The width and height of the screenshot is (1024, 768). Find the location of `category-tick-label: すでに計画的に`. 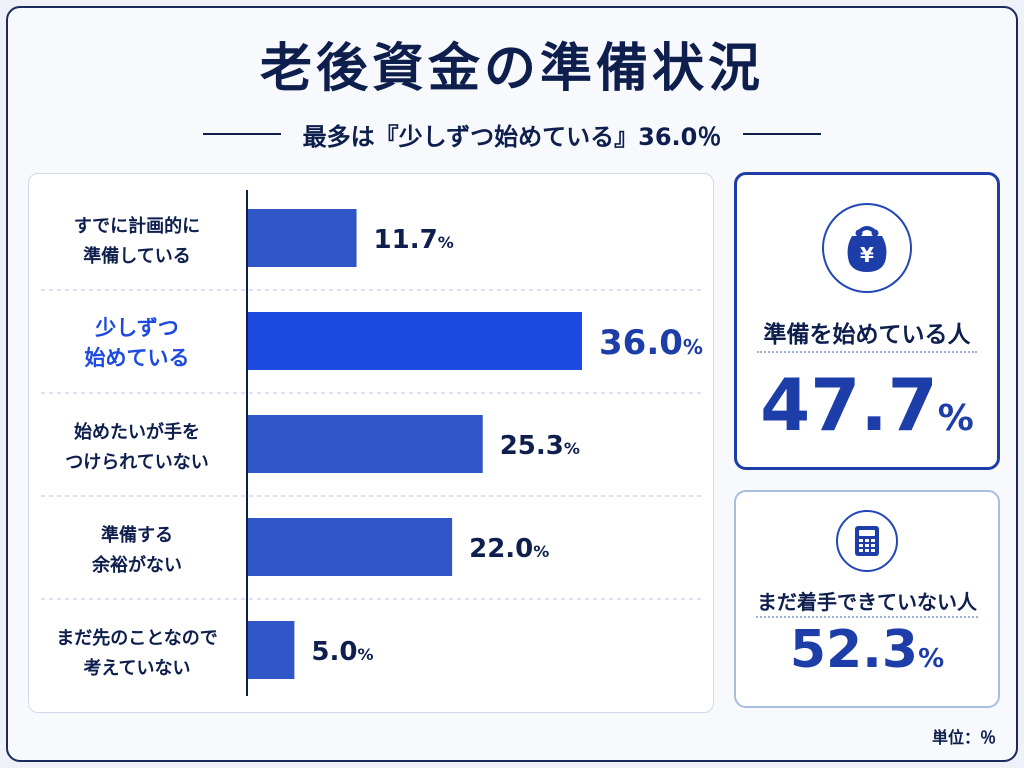

category-tick-label: すでに計画的に is located at coordinates (137, 226).